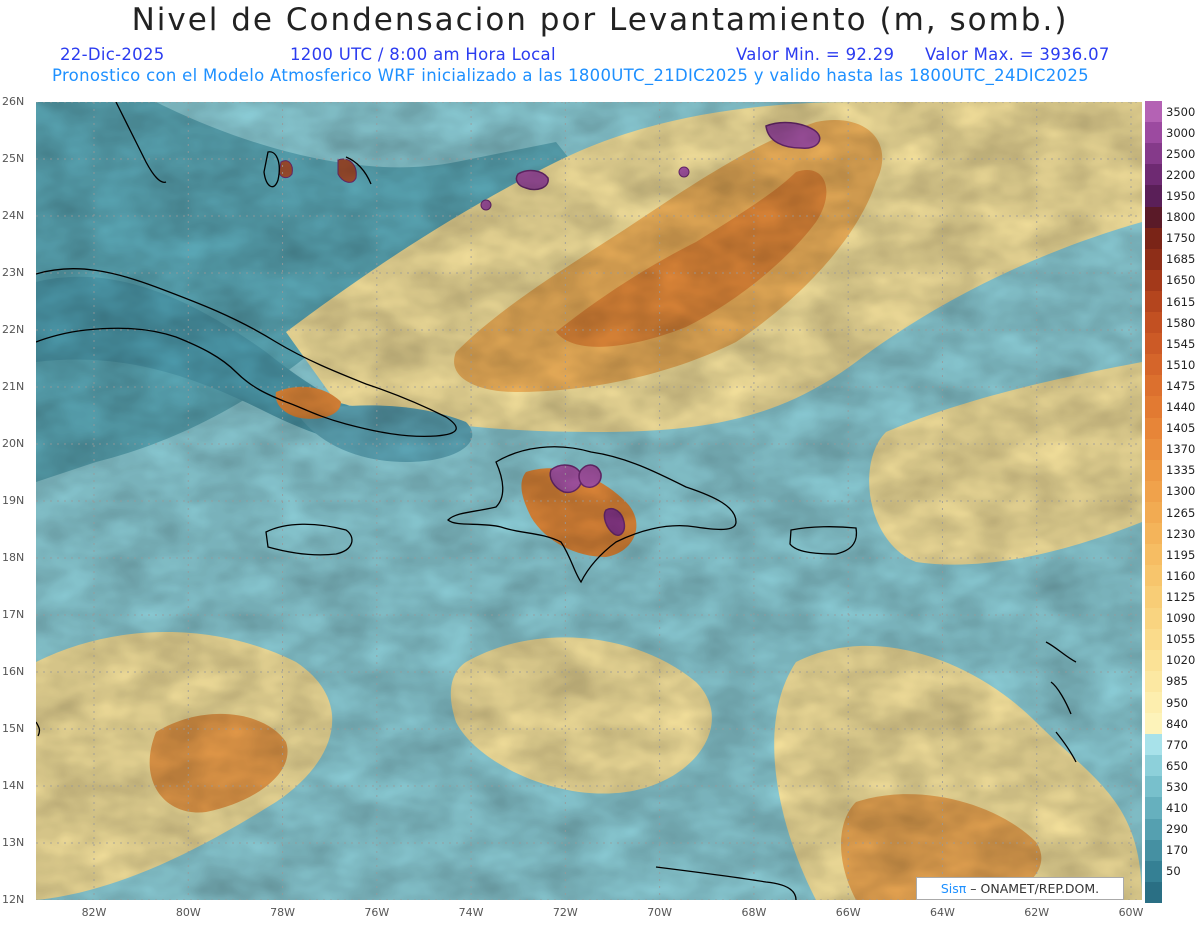 The image size is (1200, 927). I want to click on lat-label: 17N, so click(13, 614).